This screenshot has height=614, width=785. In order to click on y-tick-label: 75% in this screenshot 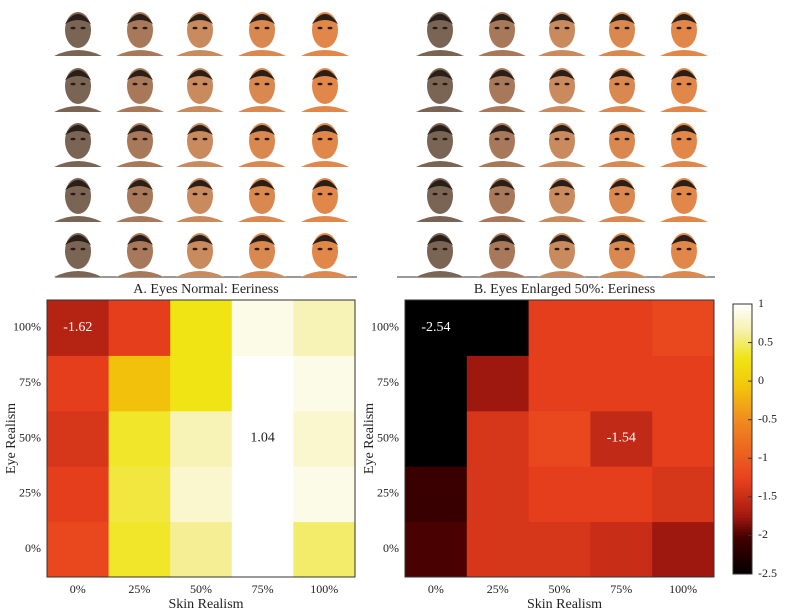, I will do `click(30, 382)`.